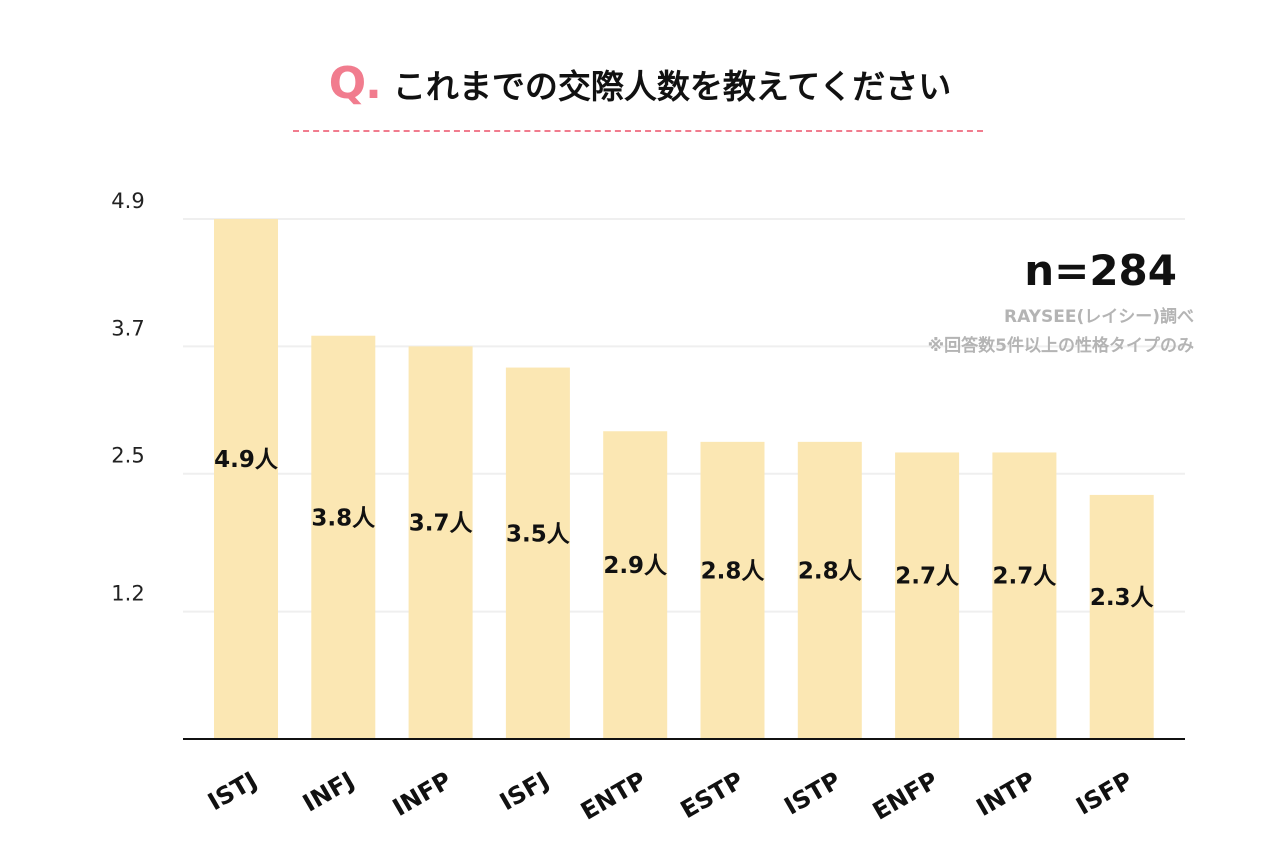 The image size is (1280, 844). I want to click on chart-title: これまでの交際人数を教えてください, so click(672, 86).